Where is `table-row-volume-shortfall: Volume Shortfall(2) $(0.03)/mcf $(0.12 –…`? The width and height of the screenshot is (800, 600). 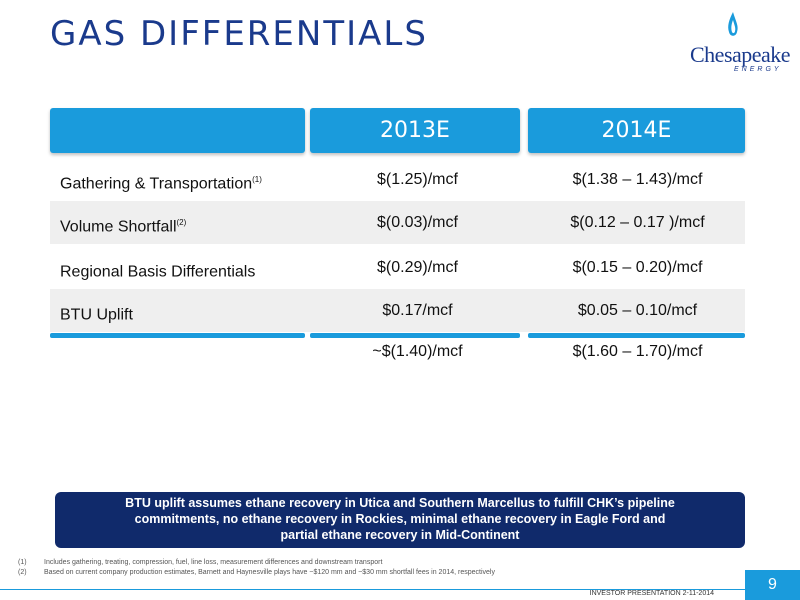
table-row-volume-shortfall: Volume Shortfall(2) $(0.03)/mcf $(0.12 –… is located at coordinates (397, 222).